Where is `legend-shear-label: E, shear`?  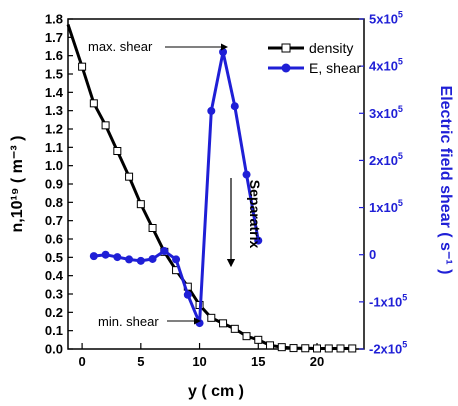 legend-shear-label: E, shear is located at coordinates (335, 68).